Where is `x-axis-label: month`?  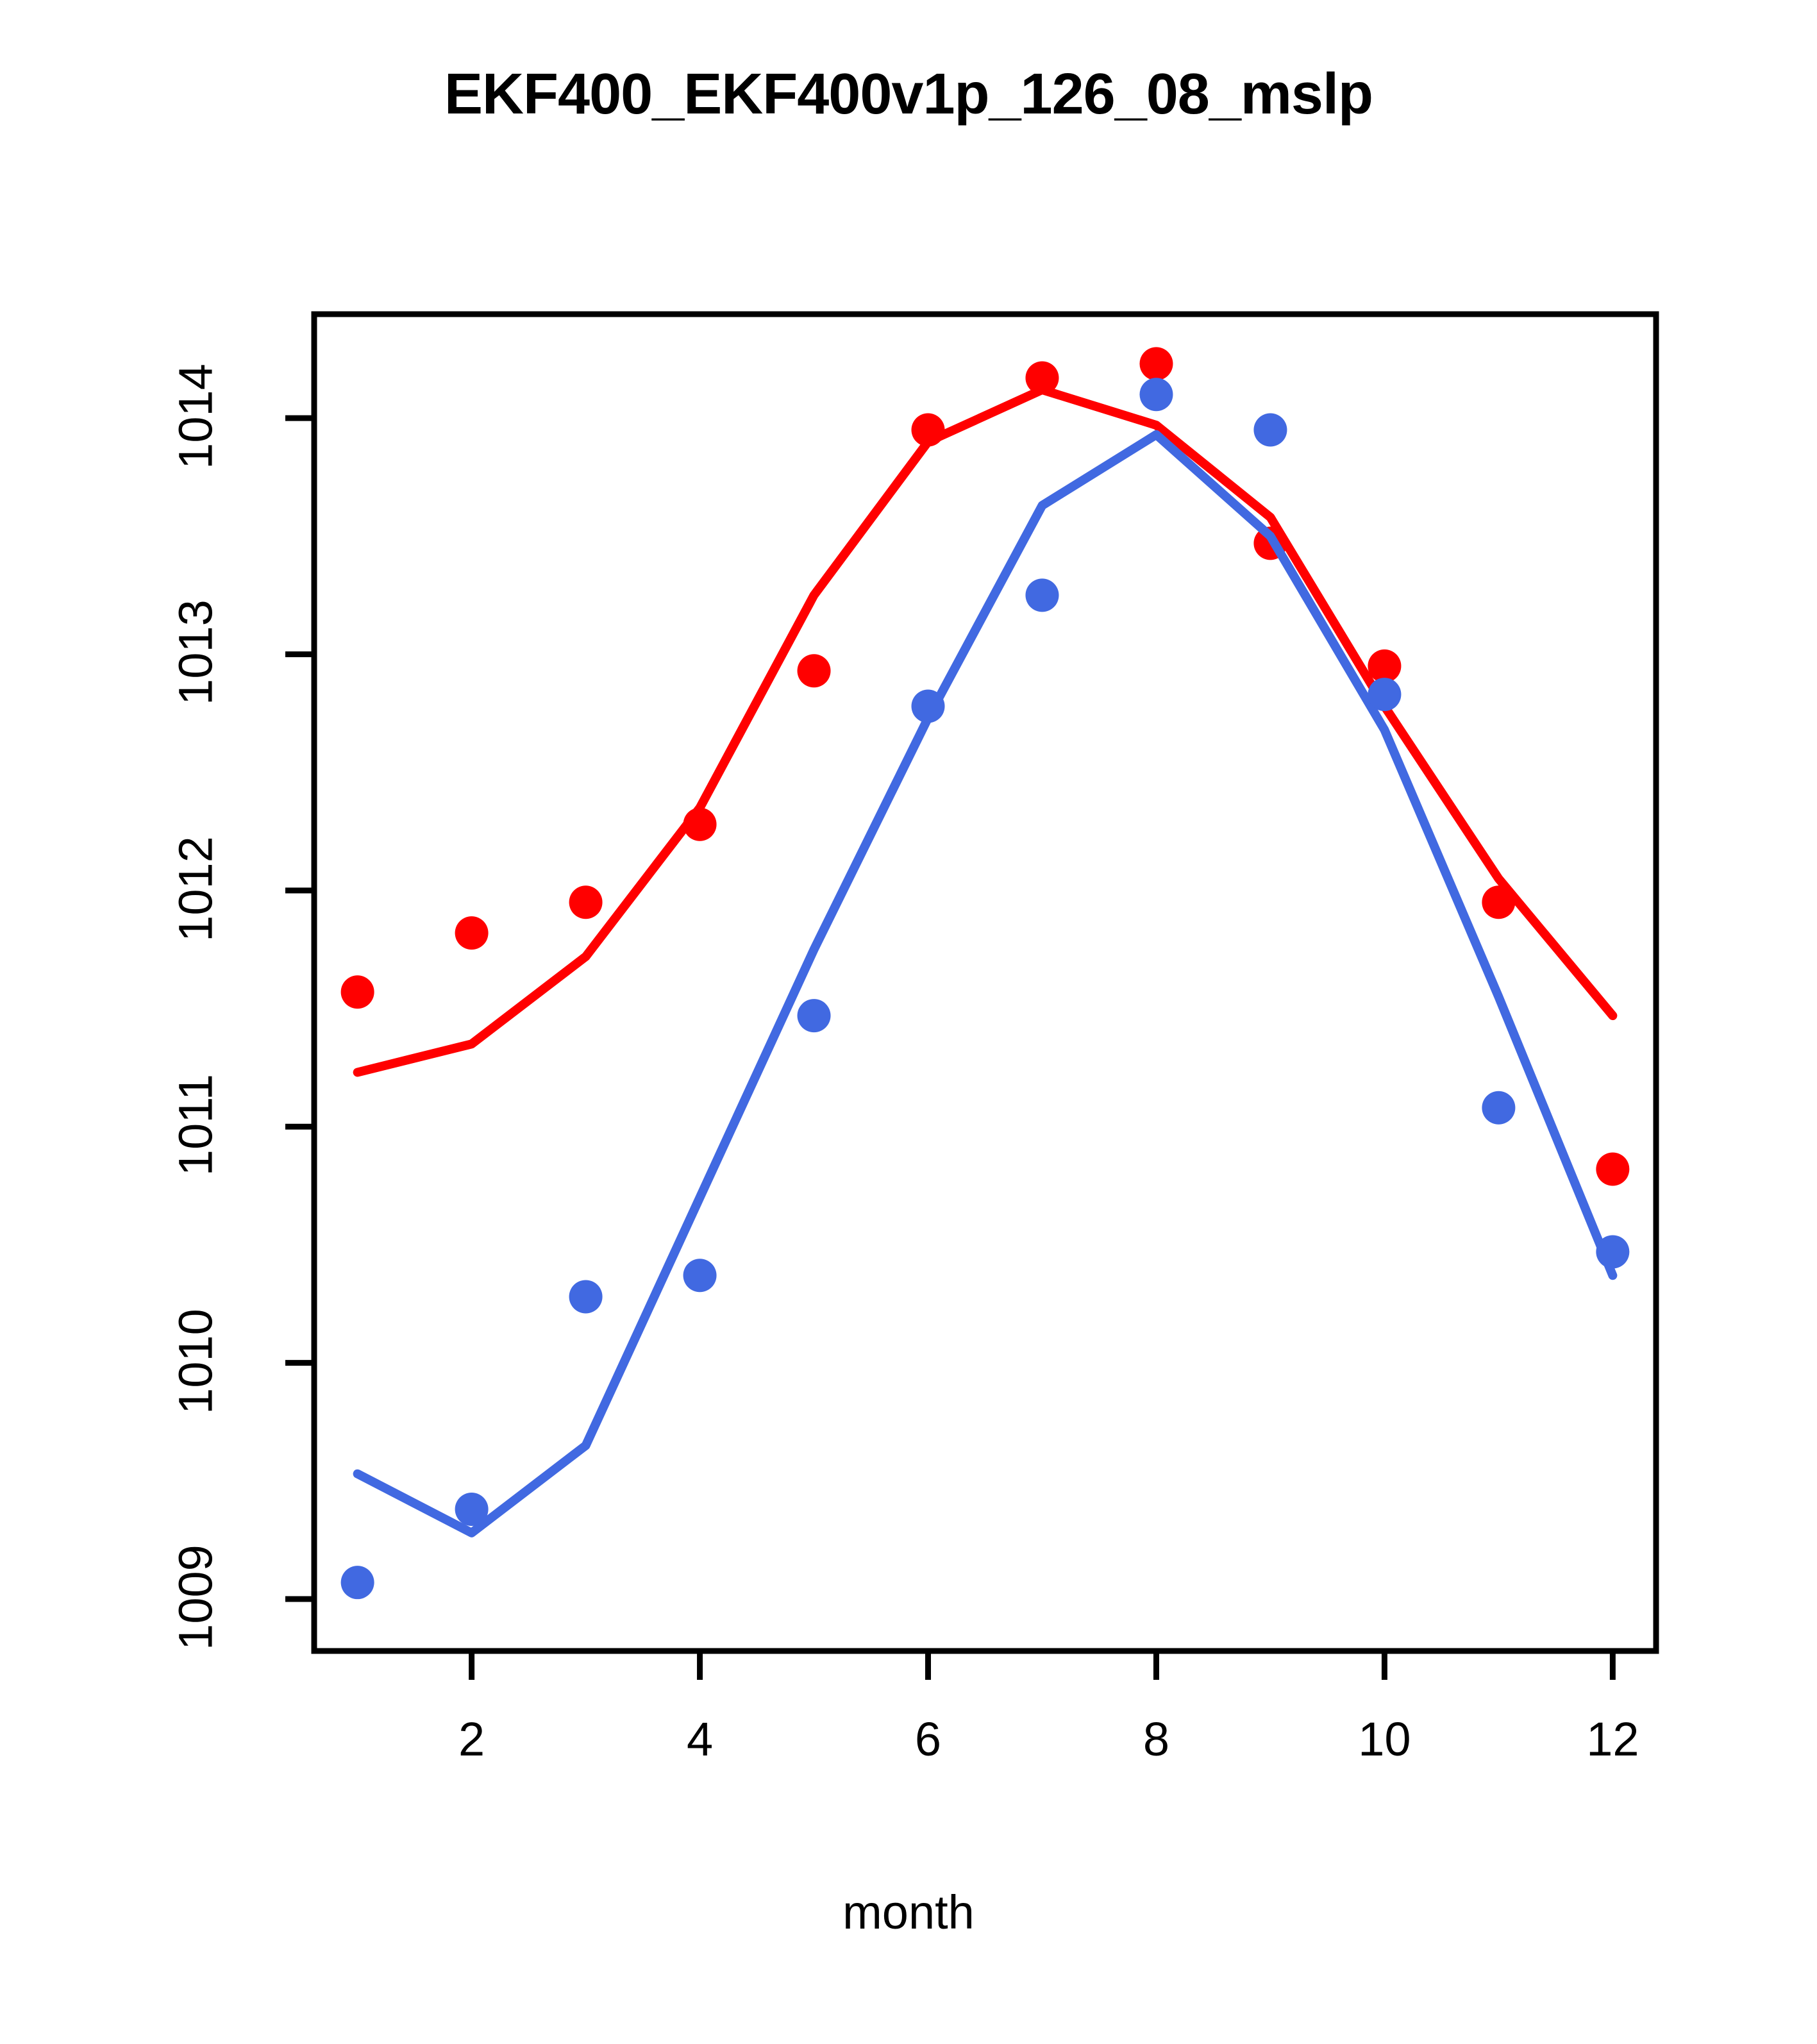 x-axis-label: month is located at coordinates (908, 1912).